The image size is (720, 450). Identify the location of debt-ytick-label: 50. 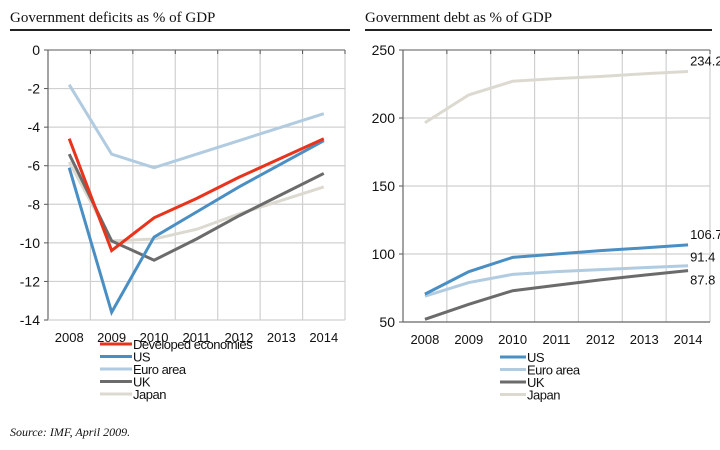
(387, 322).